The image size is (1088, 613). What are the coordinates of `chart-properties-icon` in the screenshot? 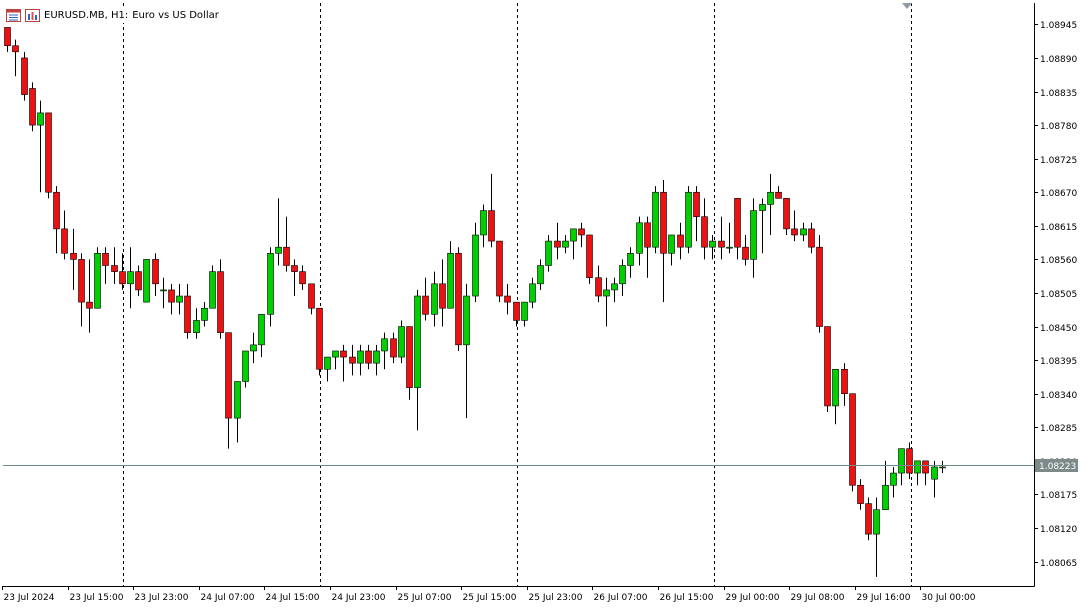 It's located at (32, 15).